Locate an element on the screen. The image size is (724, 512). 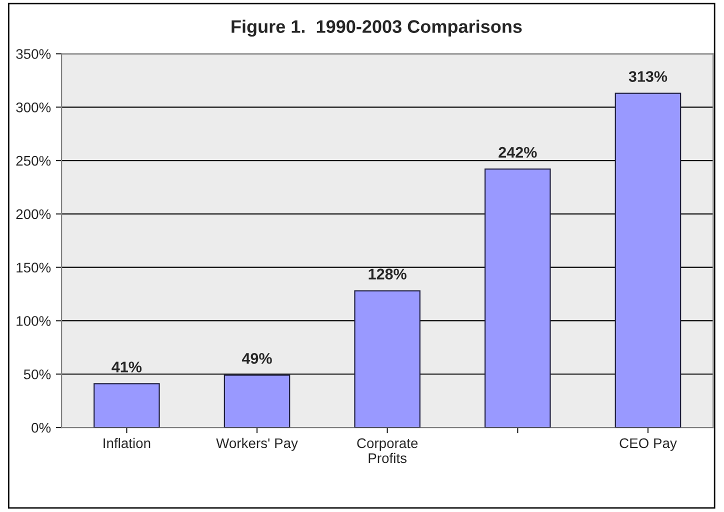
data-label: 242% is located at coordinates (517, 152).